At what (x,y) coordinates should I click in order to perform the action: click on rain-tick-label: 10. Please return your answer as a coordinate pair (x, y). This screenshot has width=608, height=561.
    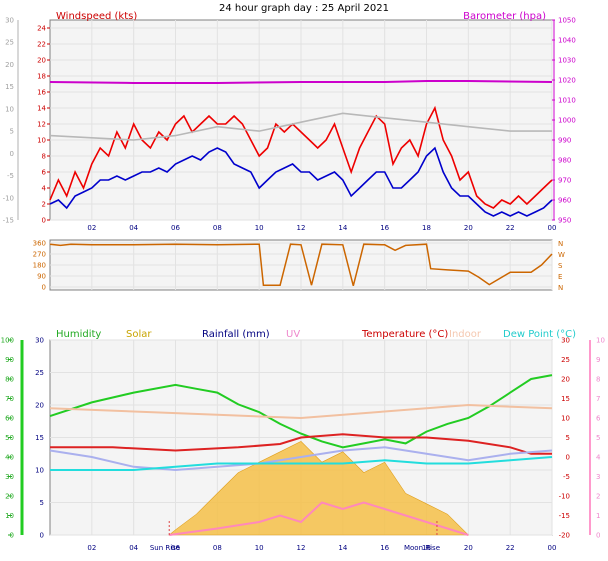
    Looking at the image, I should click on (39, 471).